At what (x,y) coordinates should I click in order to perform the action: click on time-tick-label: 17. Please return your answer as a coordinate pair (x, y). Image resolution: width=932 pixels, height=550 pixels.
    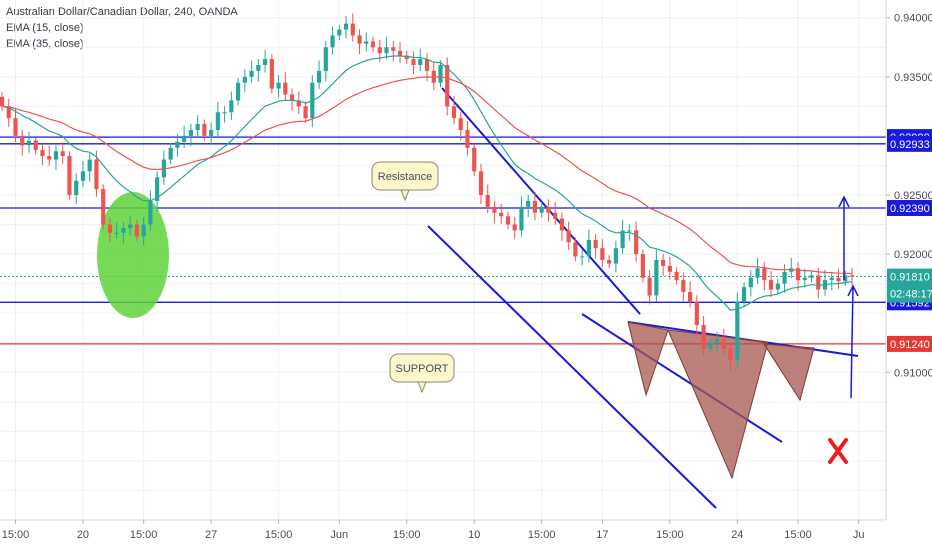
    Looking at the image, I should click on (602, 535).